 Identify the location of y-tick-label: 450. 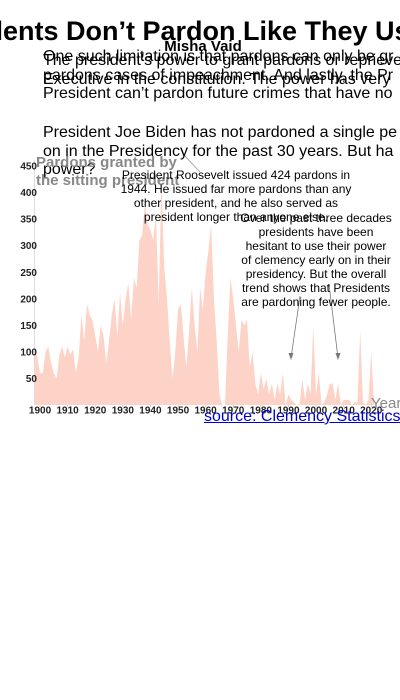
(28, 167).